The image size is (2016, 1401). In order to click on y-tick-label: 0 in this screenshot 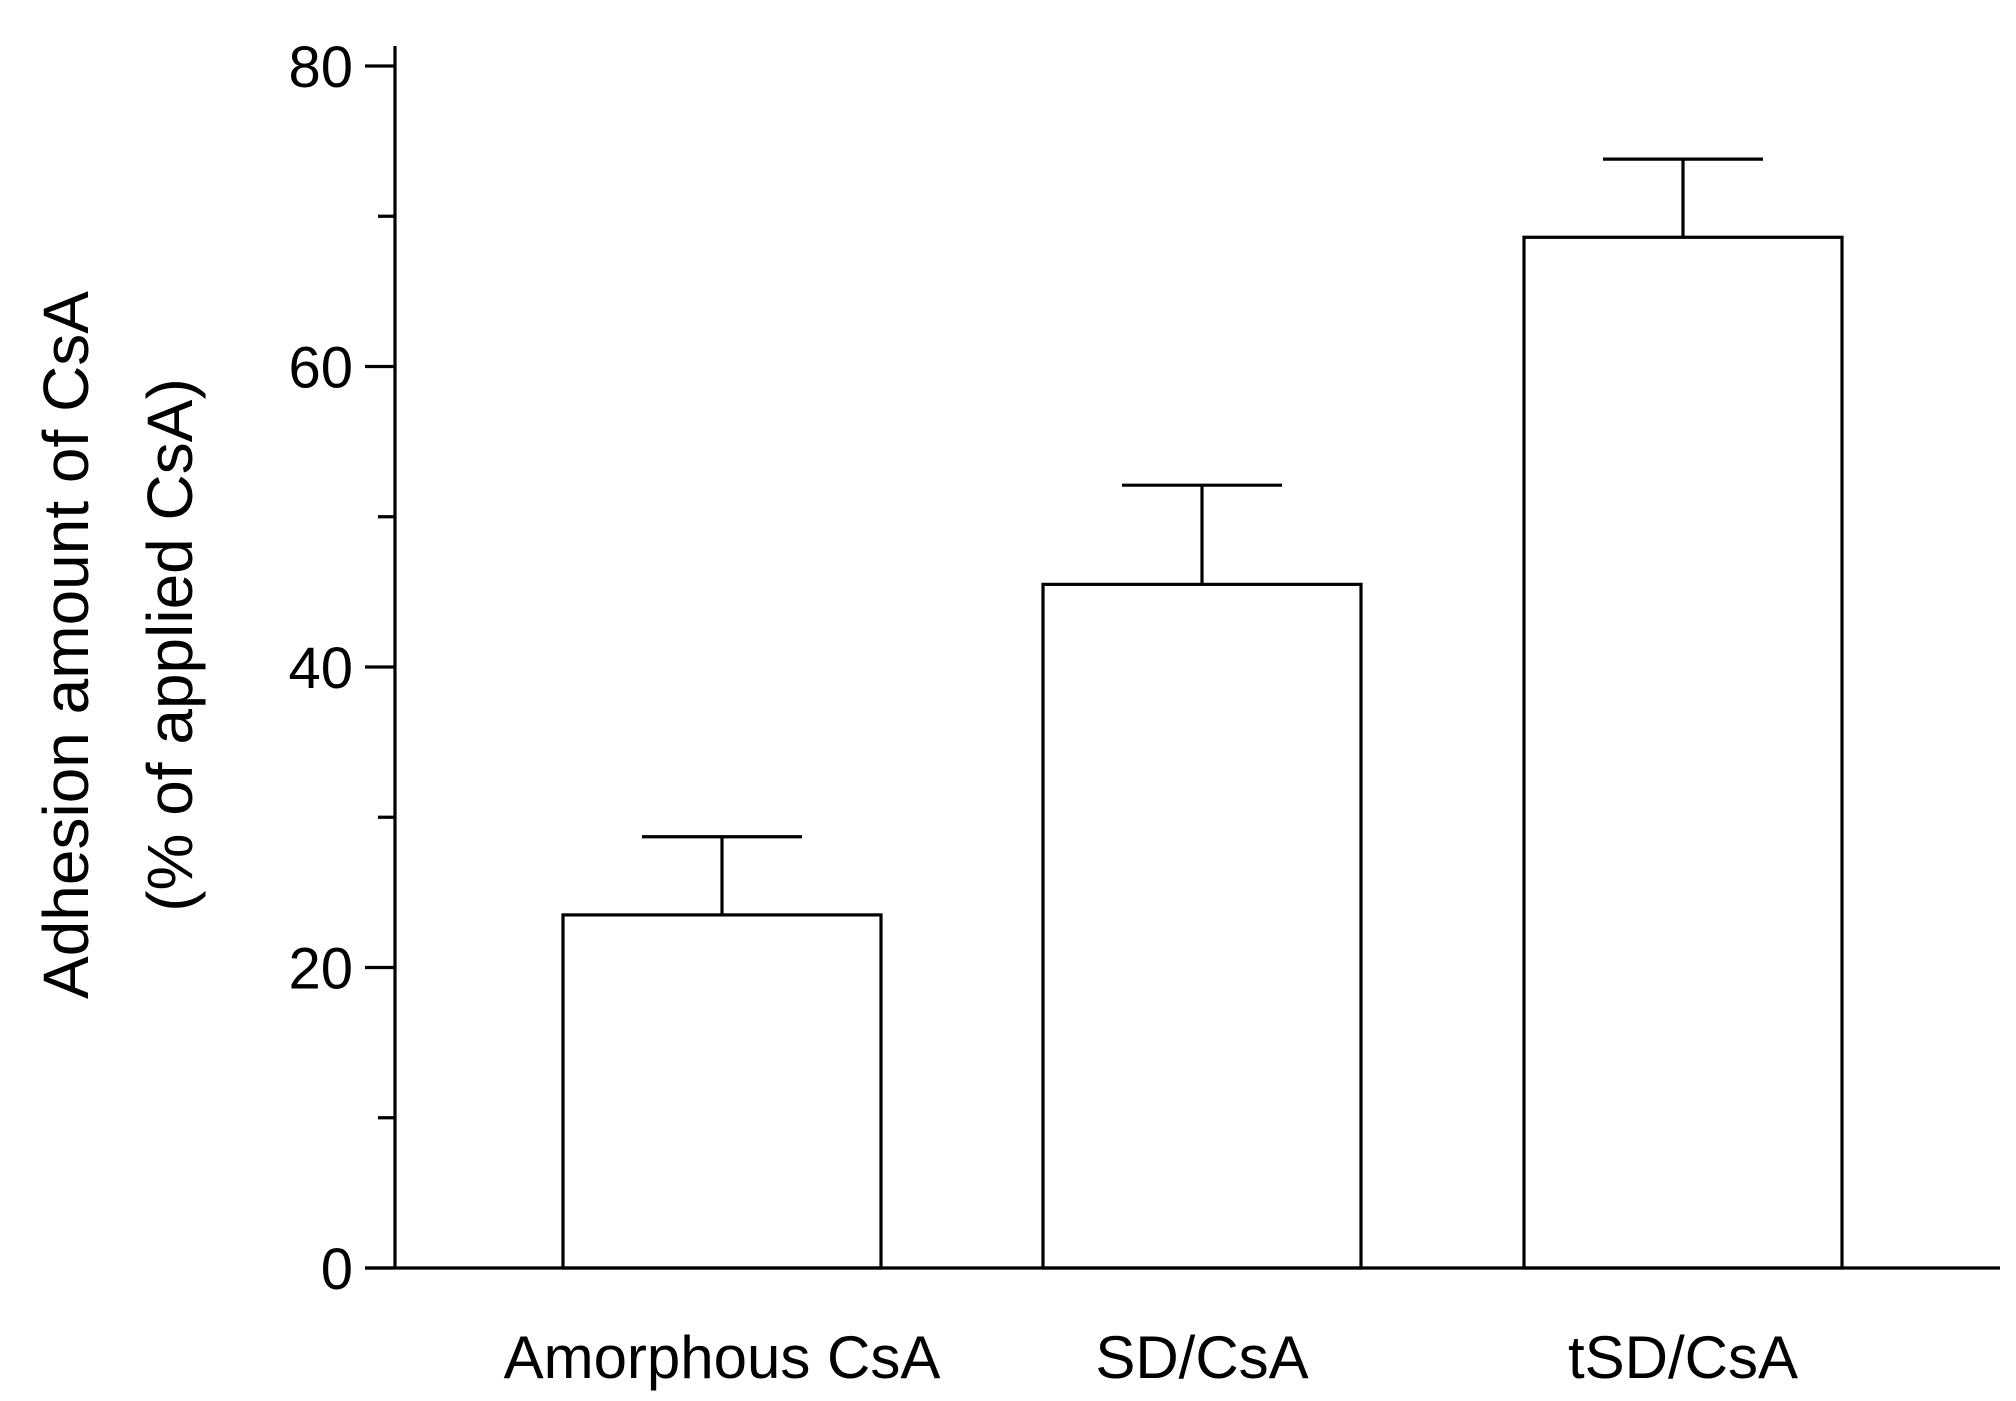, I will do `click(337, 1269)`.